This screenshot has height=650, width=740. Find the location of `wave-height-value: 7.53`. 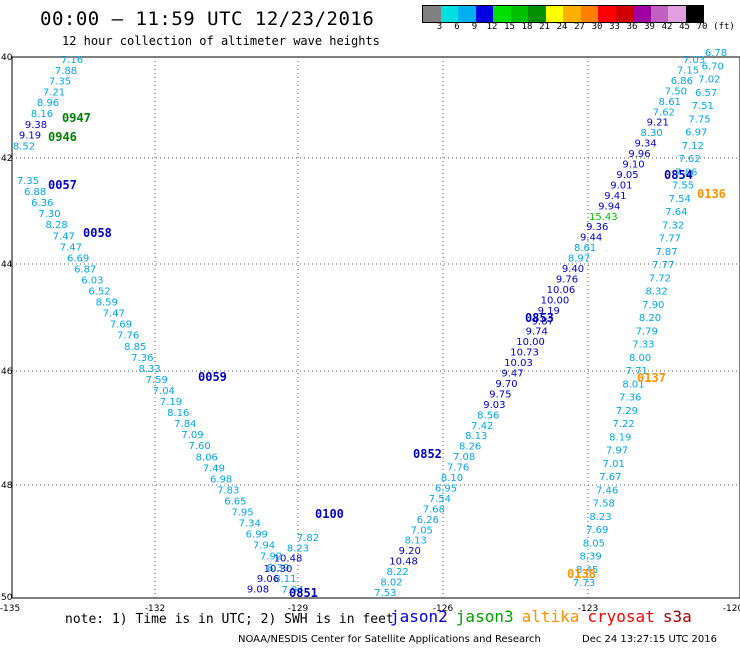

wave-height-value: 7.53 is located at coordinates (385, 593).